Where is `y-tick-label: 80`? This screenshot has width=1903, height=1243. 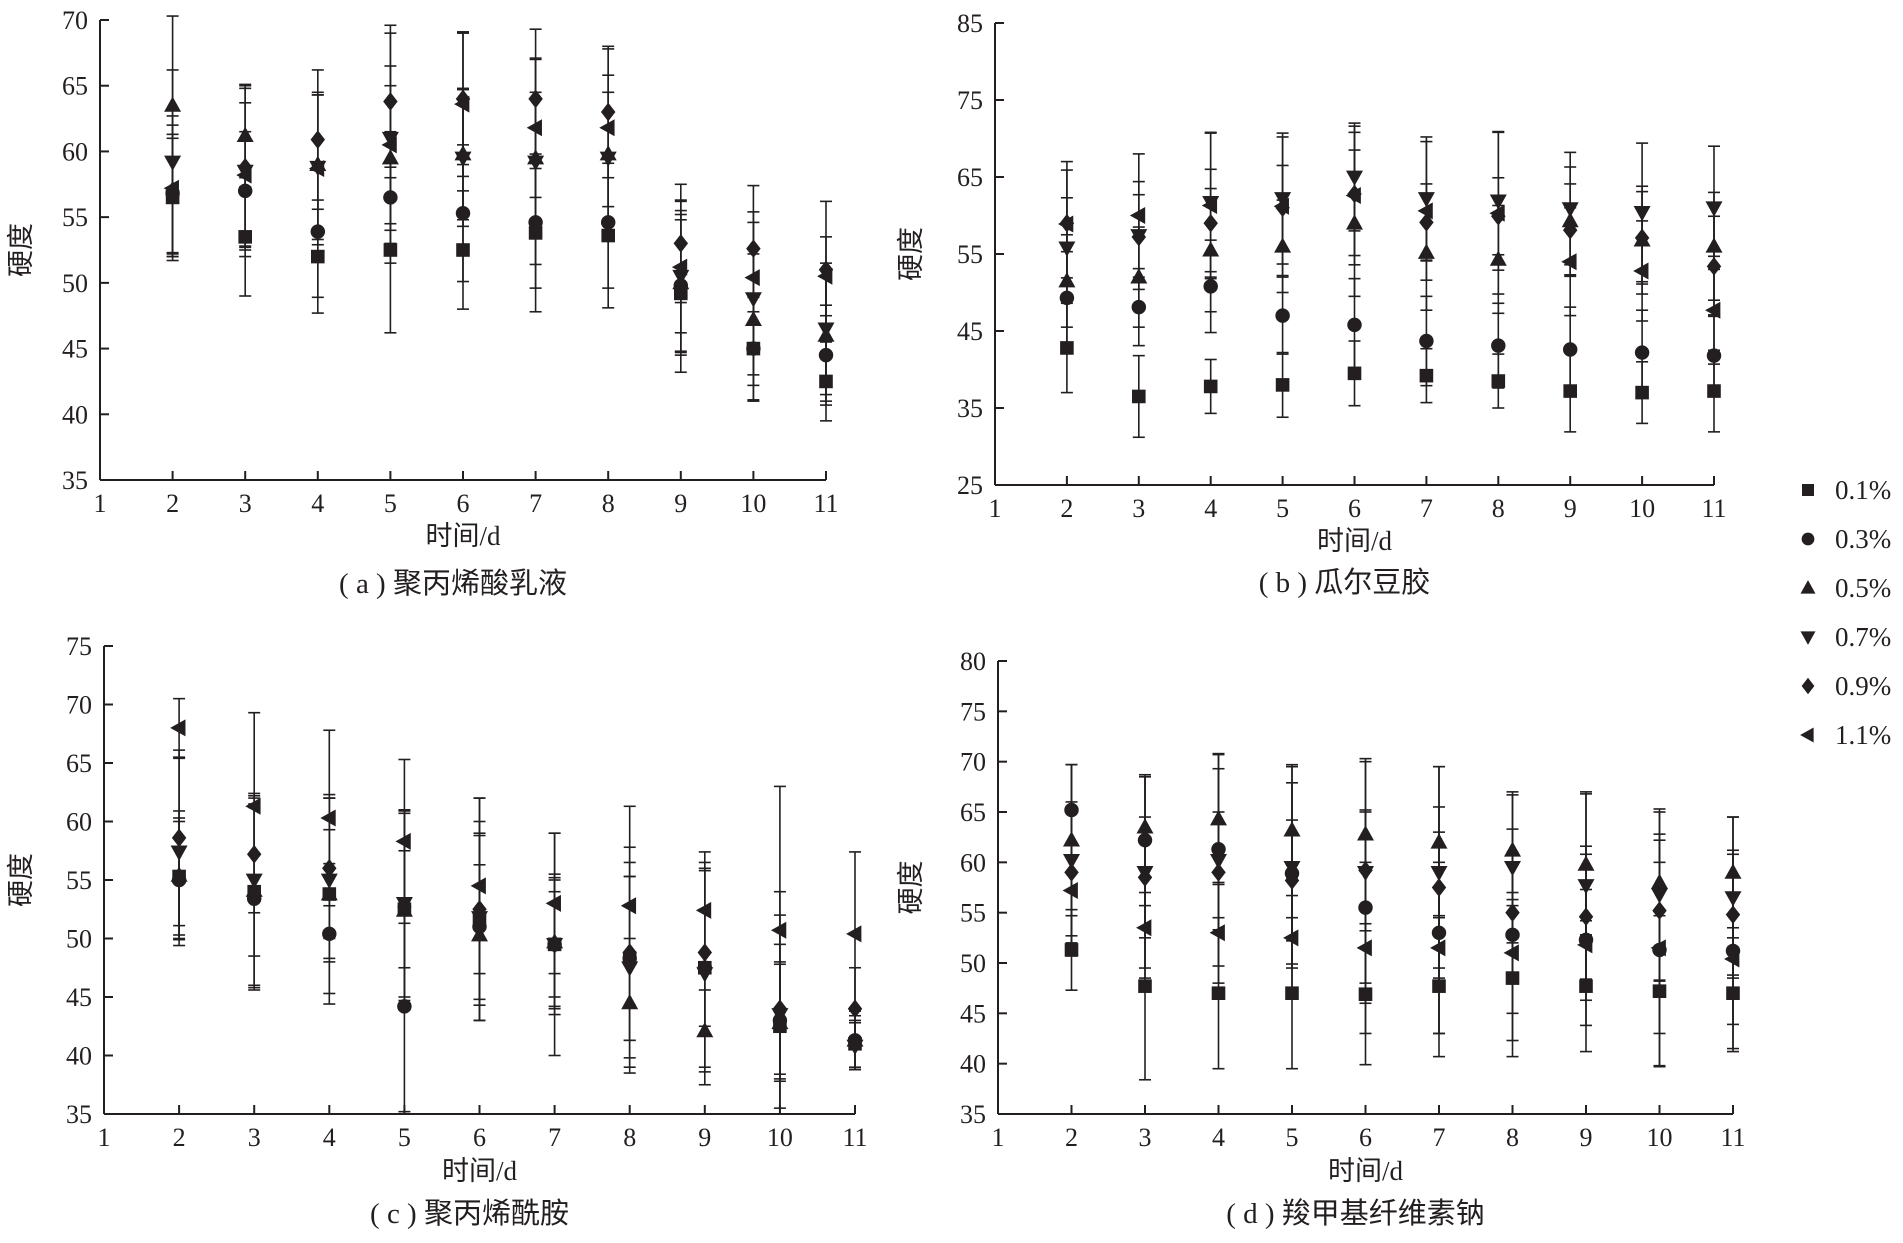
y-tick-label: 80 is located at coordinates (973, 661).